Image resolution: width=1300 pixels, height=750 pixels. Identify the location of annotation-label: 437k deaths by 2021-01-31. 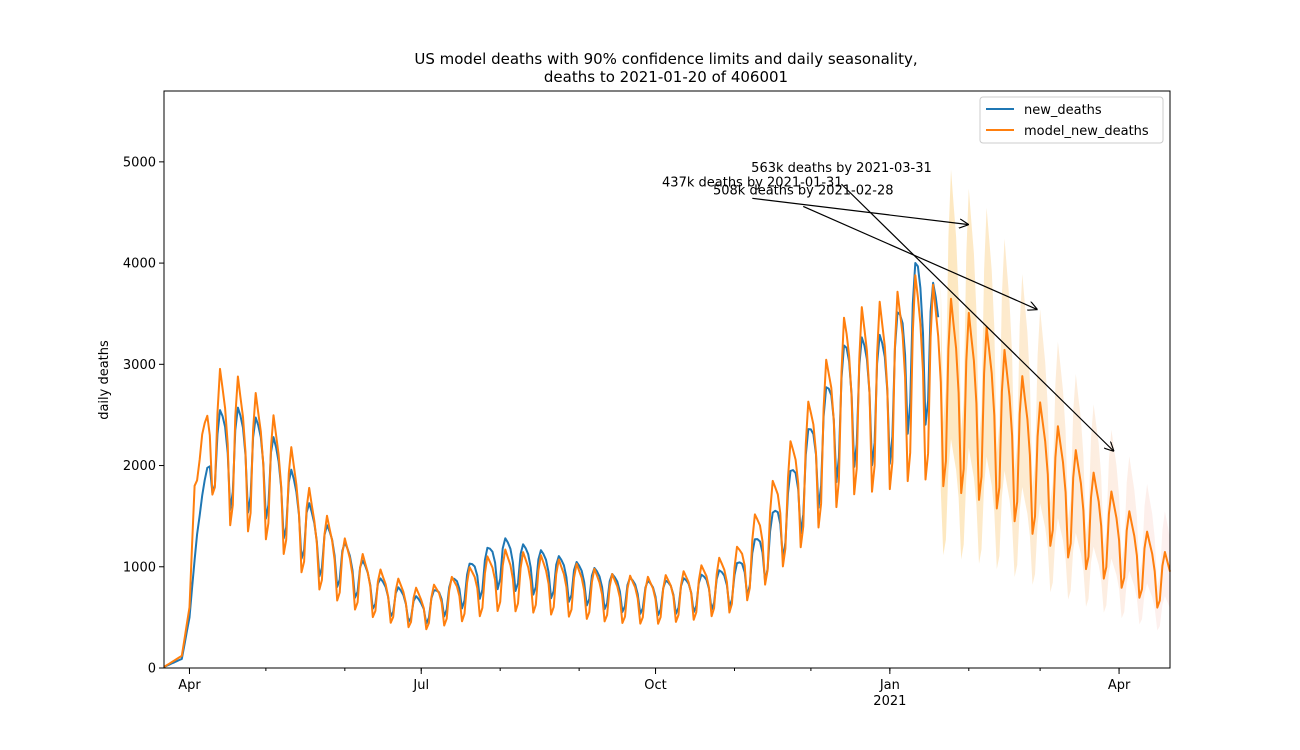
(752, 182).